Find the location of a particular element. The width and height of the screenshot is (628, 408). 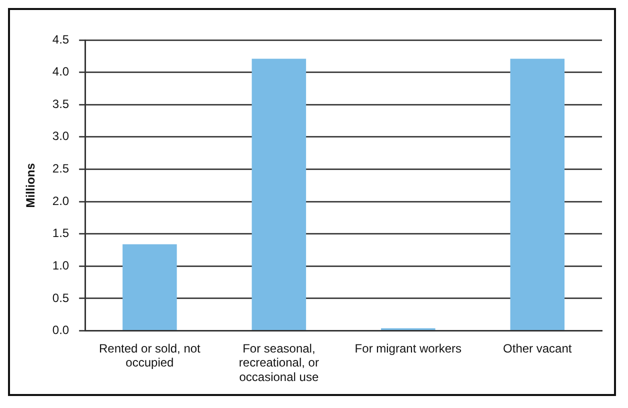

y-tick-label: 3.0 is located at coordinates (61, 136).